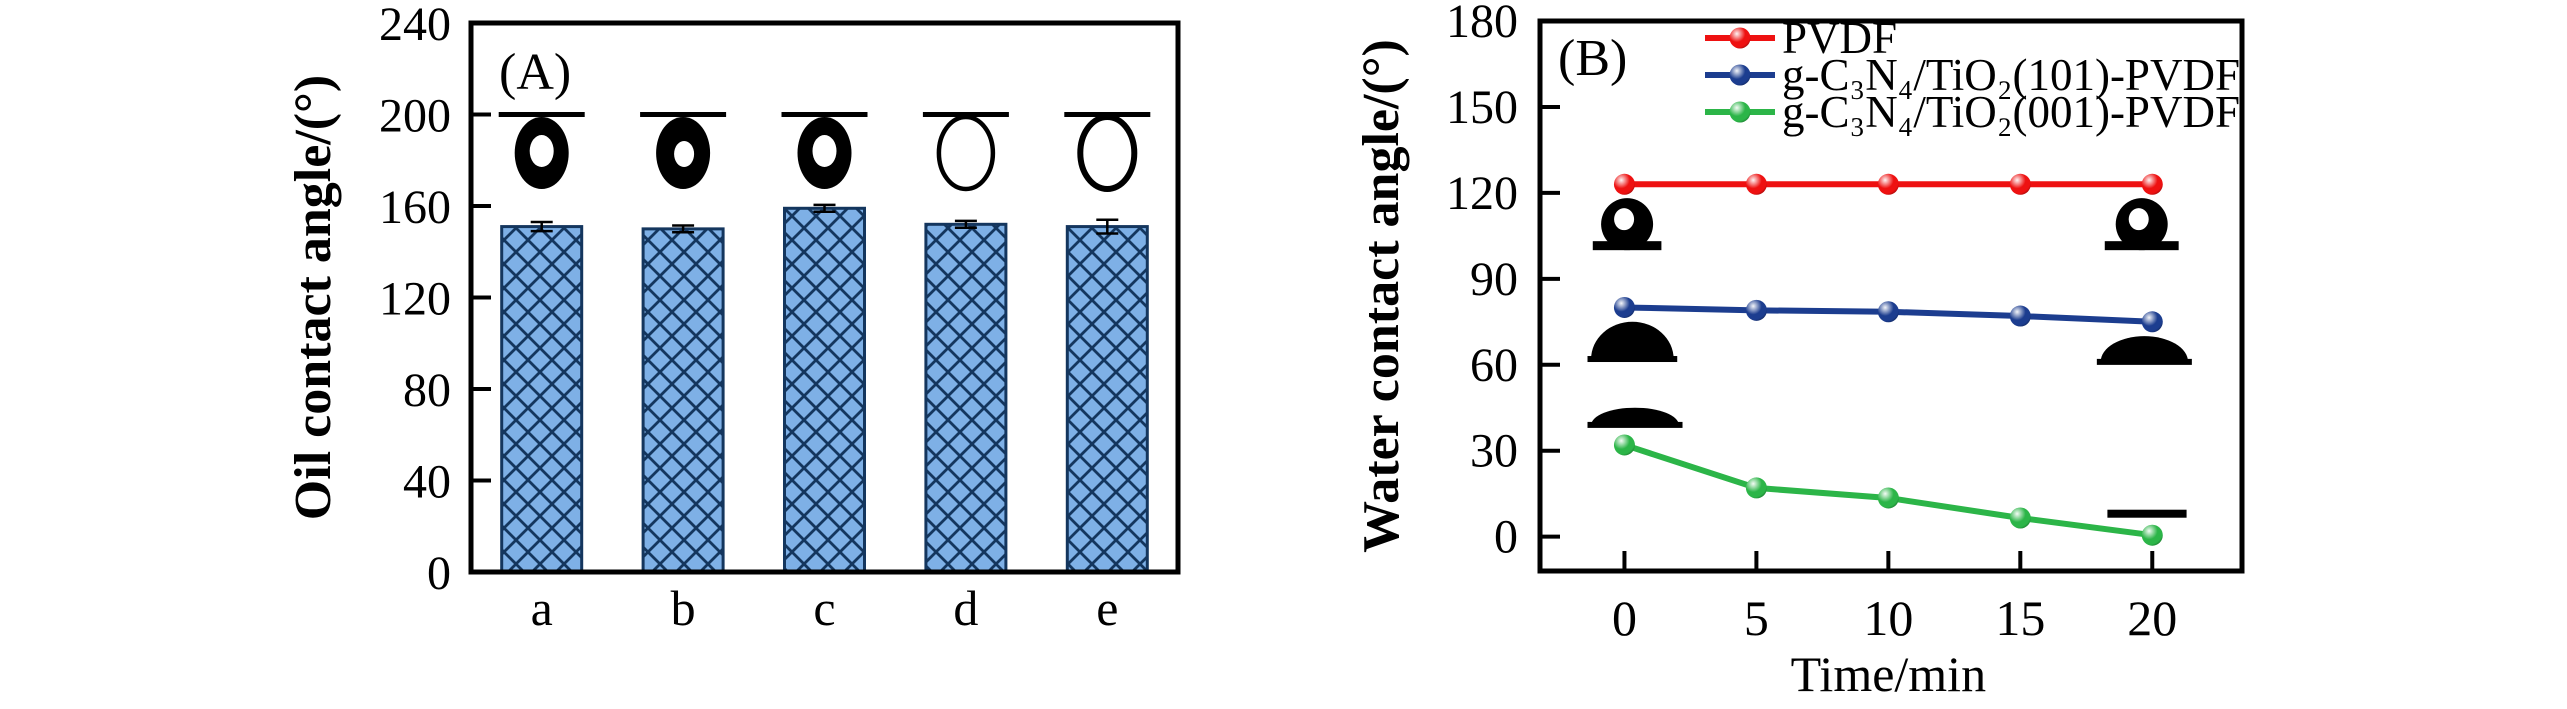  What do you see at coordinates (427, 482) in the screenshot?
I see `svg-text: 40` at bounding box center [427, 482].